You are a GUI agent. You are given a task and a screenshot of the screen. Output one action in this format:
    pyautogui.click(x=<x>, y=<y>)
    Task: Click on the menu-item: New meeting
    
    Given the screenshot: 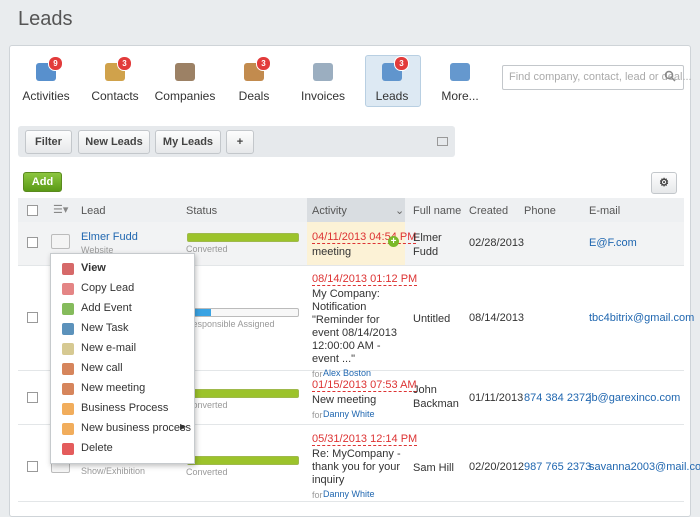 What is the action you would take?
    pyautogui.click(x=113, y=388)
    